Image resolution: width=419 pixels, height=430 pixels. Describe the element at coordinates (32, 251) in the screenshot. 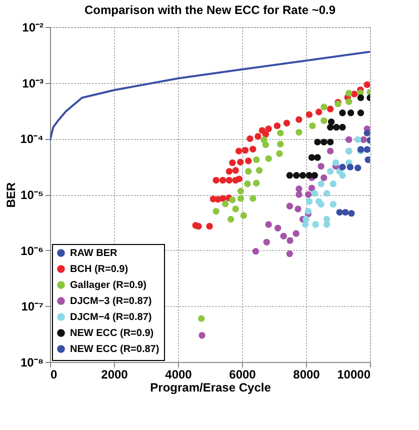

I see `y-tick-label: 10⁻⁶` at that location.